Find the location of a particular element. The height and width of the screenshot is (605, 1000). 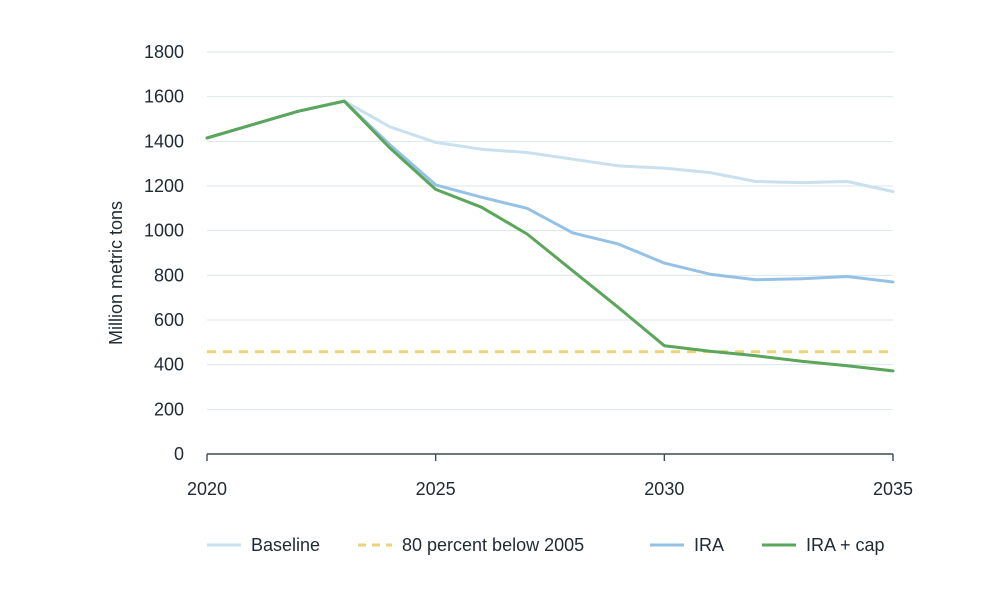

legend-label: IRA is located at coordinates (709, 545).